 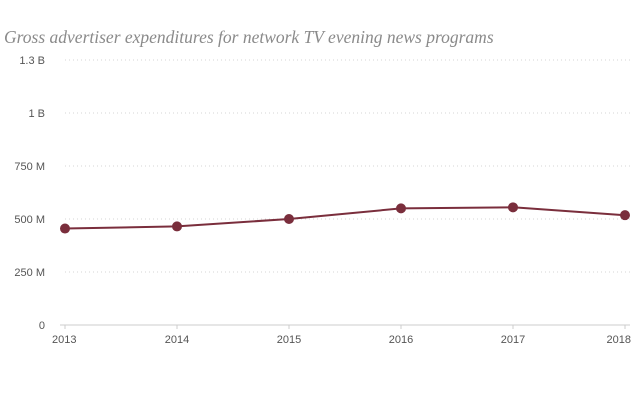 I want to click on y-tick-label: 250 M, so click(x=29, y=273).